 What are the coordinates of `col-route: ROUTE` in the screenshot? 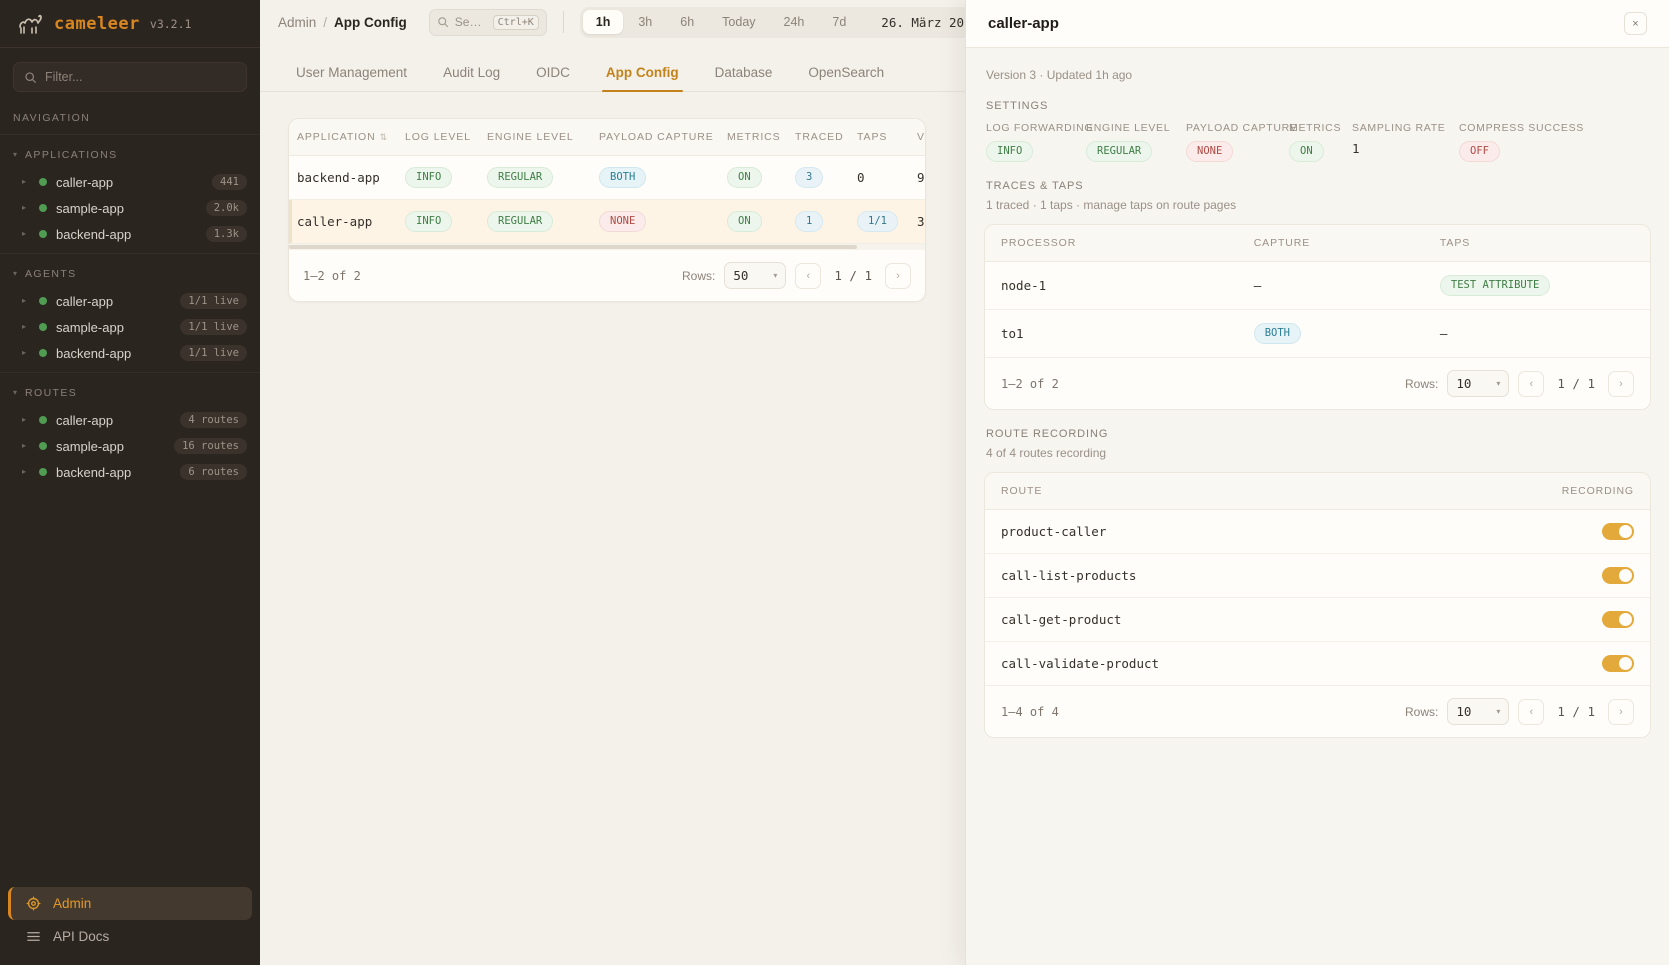 It's located at (1218, 492).